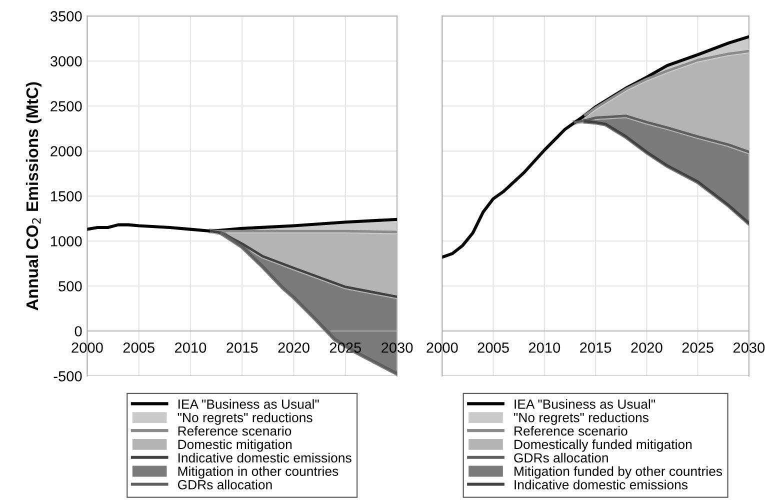 This screenshot has height=501, width=765. Describe the element at coordinates (70, 286) in the screenshot. I see `y-tick-label: 500` at that location.